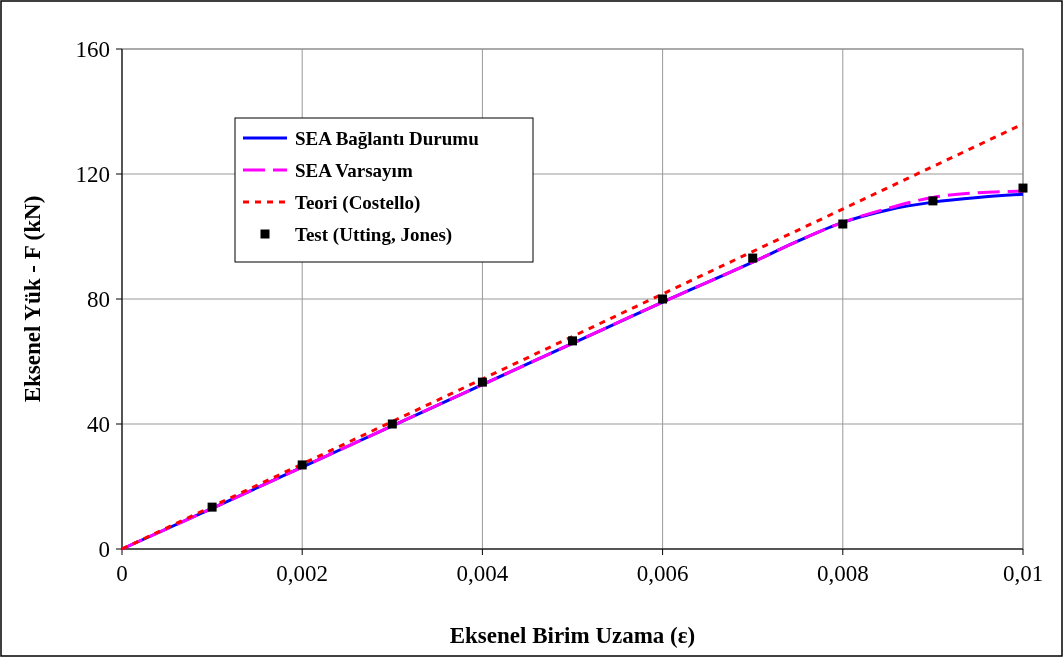 This screenshot has width=1063, height=657. What do you see at coordinates (842, 573) in the screenshot?
I see `x-tick-label: 0,008` at bounding box center [842, 573].